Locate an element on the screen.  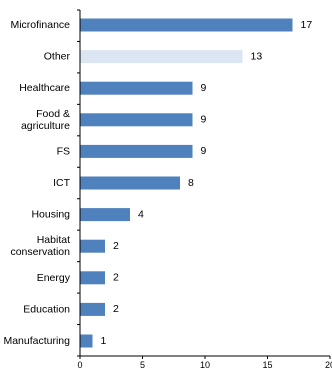
category-label: Other is located at coordinates (57, 56).